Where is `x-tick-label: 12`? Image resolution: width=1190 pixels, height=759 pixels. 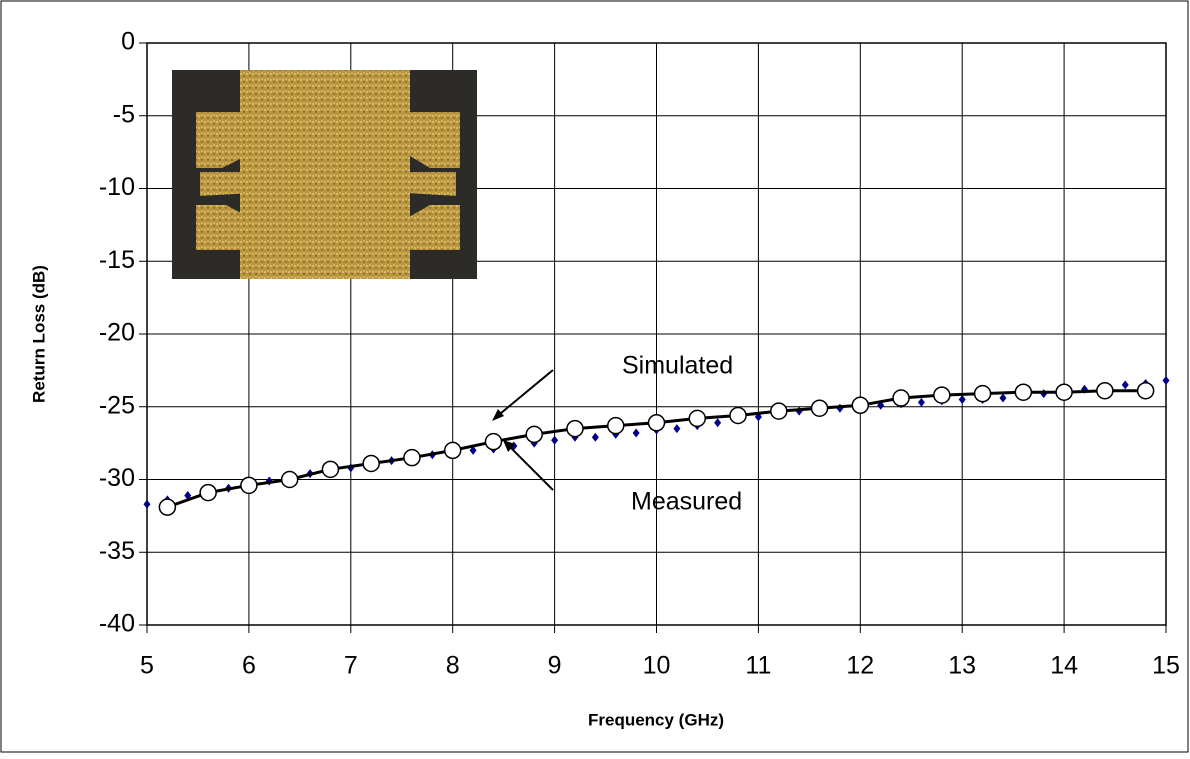 x-tick-label: 12 is located at coordinates (860, 666).